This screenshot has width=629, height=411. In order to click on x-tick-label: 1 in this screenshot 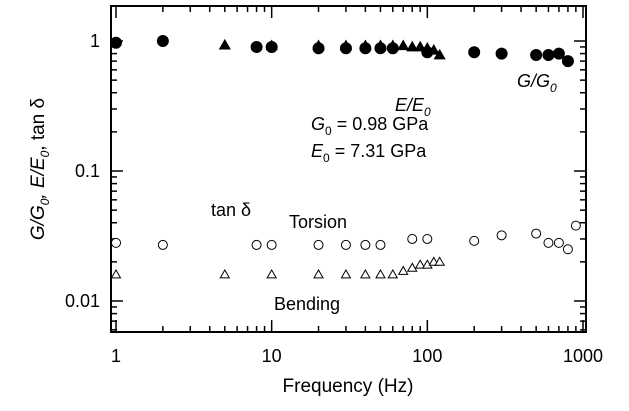, I will do `click(116, 356)`.